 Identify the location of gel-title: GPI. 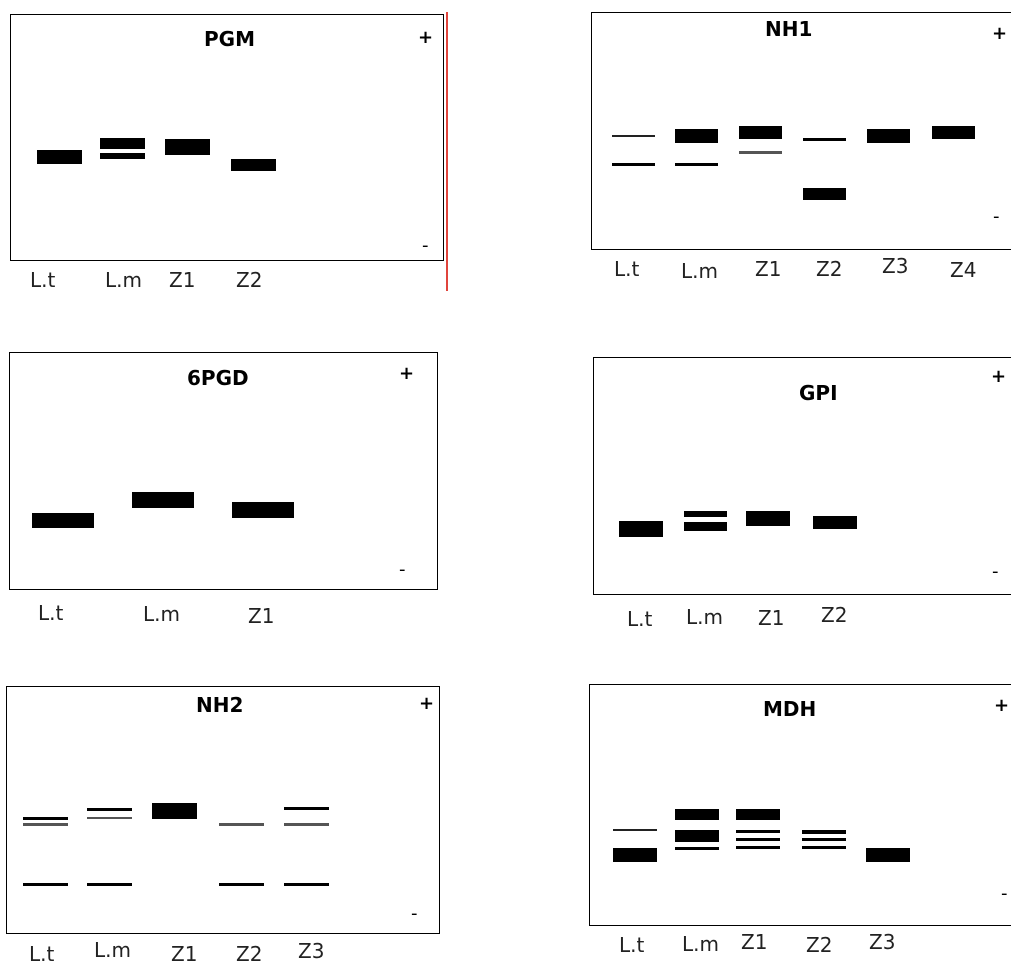
(818, 393).